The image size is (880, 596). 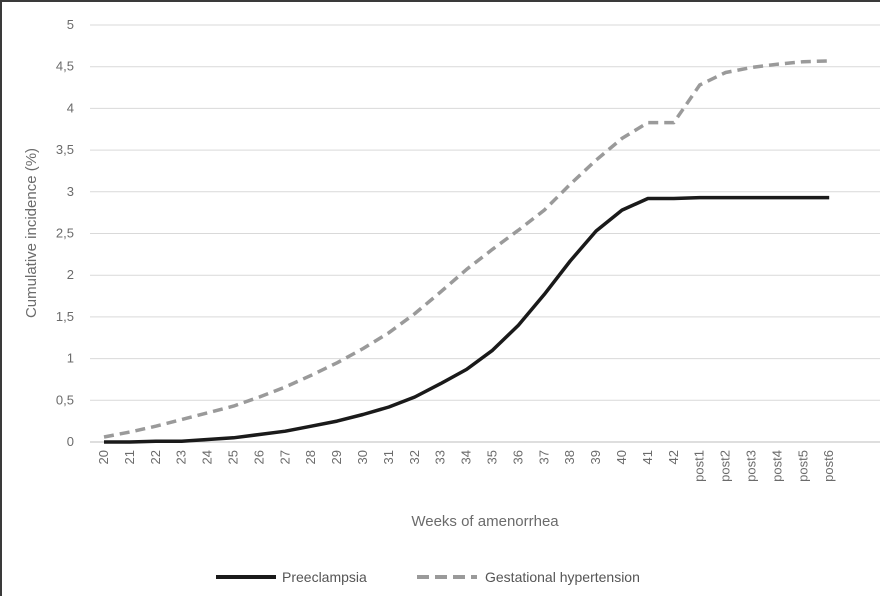 I want to click on y-tick-label: 4,5, so click(x=65, y=66).